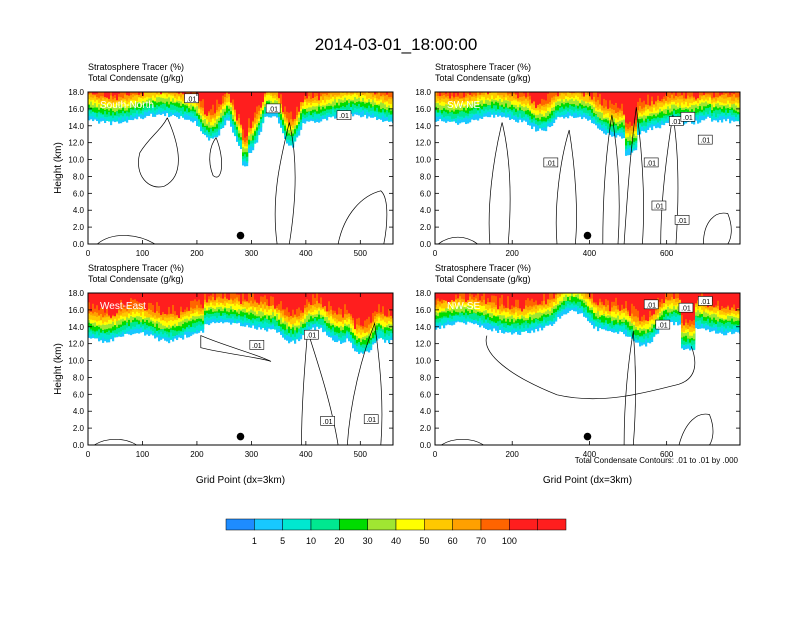 Image resolution: width=792 pixels, height=617 pixels. What do you see at coordinates (311, 541) in the screenshot?
I see `colorbar-label: 10` at bounding box center [311, 541].